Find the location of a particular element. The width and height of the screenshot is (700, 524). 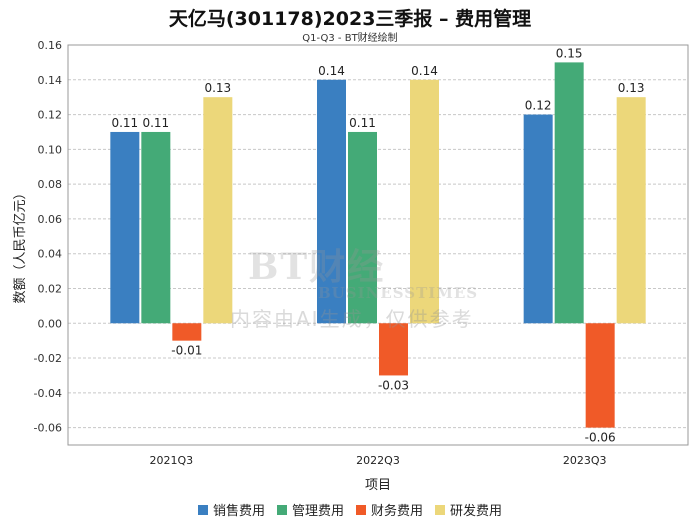

legend-item: 研发费用 is located at coordinates (468, 509).